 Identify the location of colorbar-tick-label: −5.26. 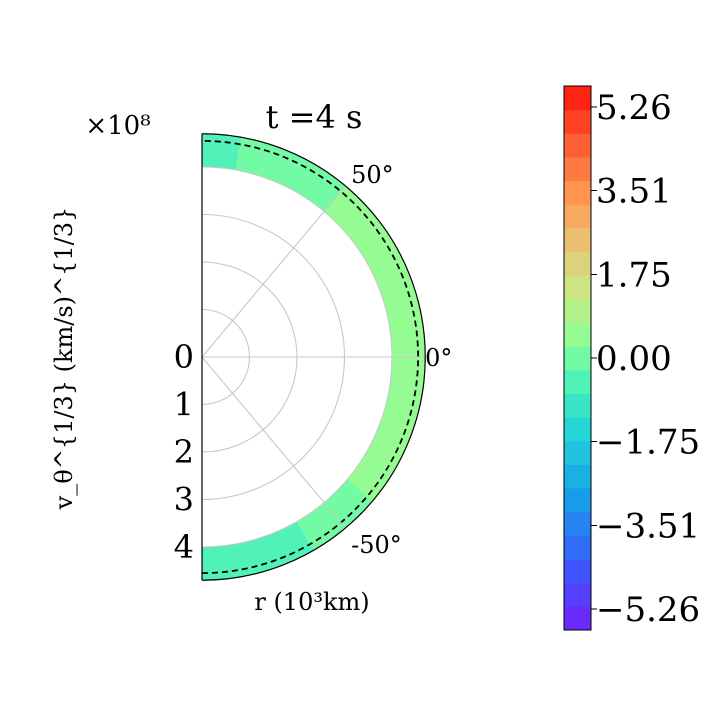
(648, 610).